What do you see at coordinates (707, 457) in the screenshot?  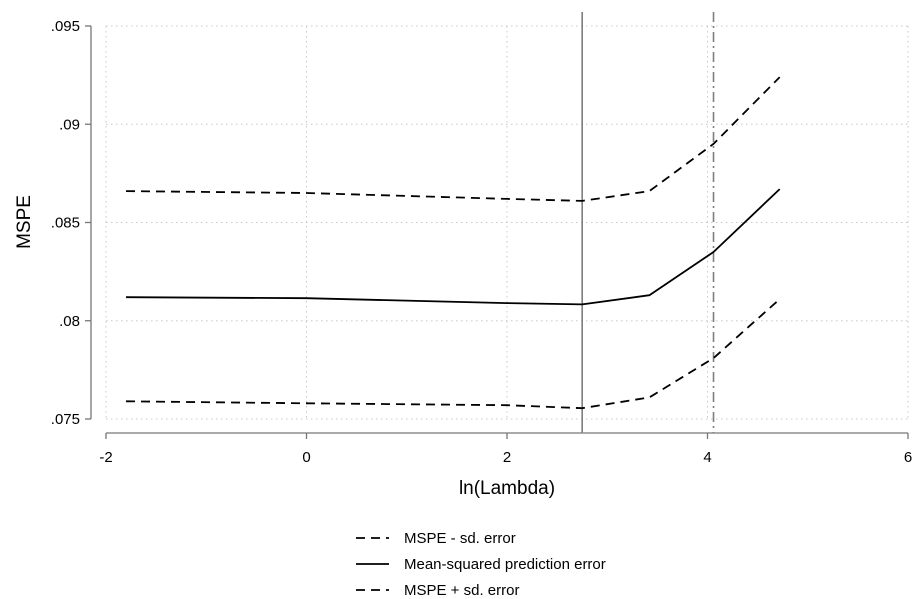 I see `x-tick-label-3: 4` at bounding box center [707, 457].